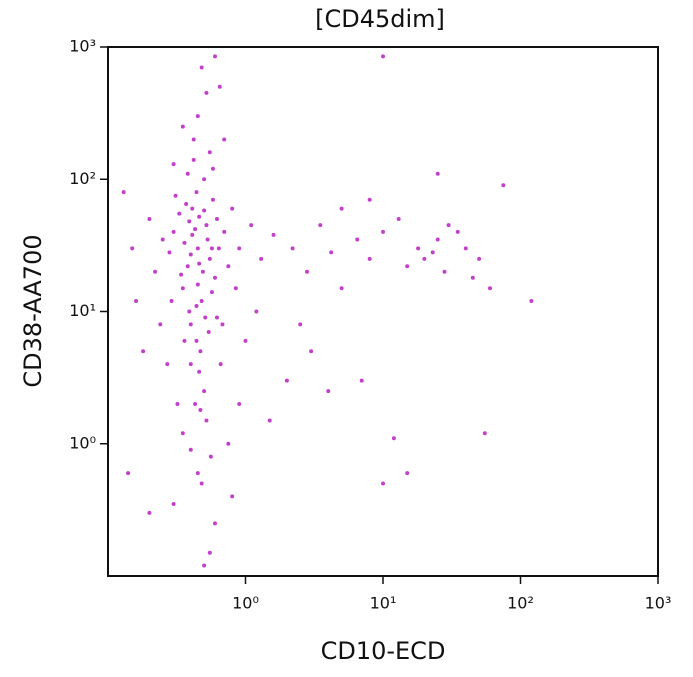  What do you see at coordinates (82, 310) in the screenshot?
I see `y-tick-label: 10¹` at bounding box center [82, 310].